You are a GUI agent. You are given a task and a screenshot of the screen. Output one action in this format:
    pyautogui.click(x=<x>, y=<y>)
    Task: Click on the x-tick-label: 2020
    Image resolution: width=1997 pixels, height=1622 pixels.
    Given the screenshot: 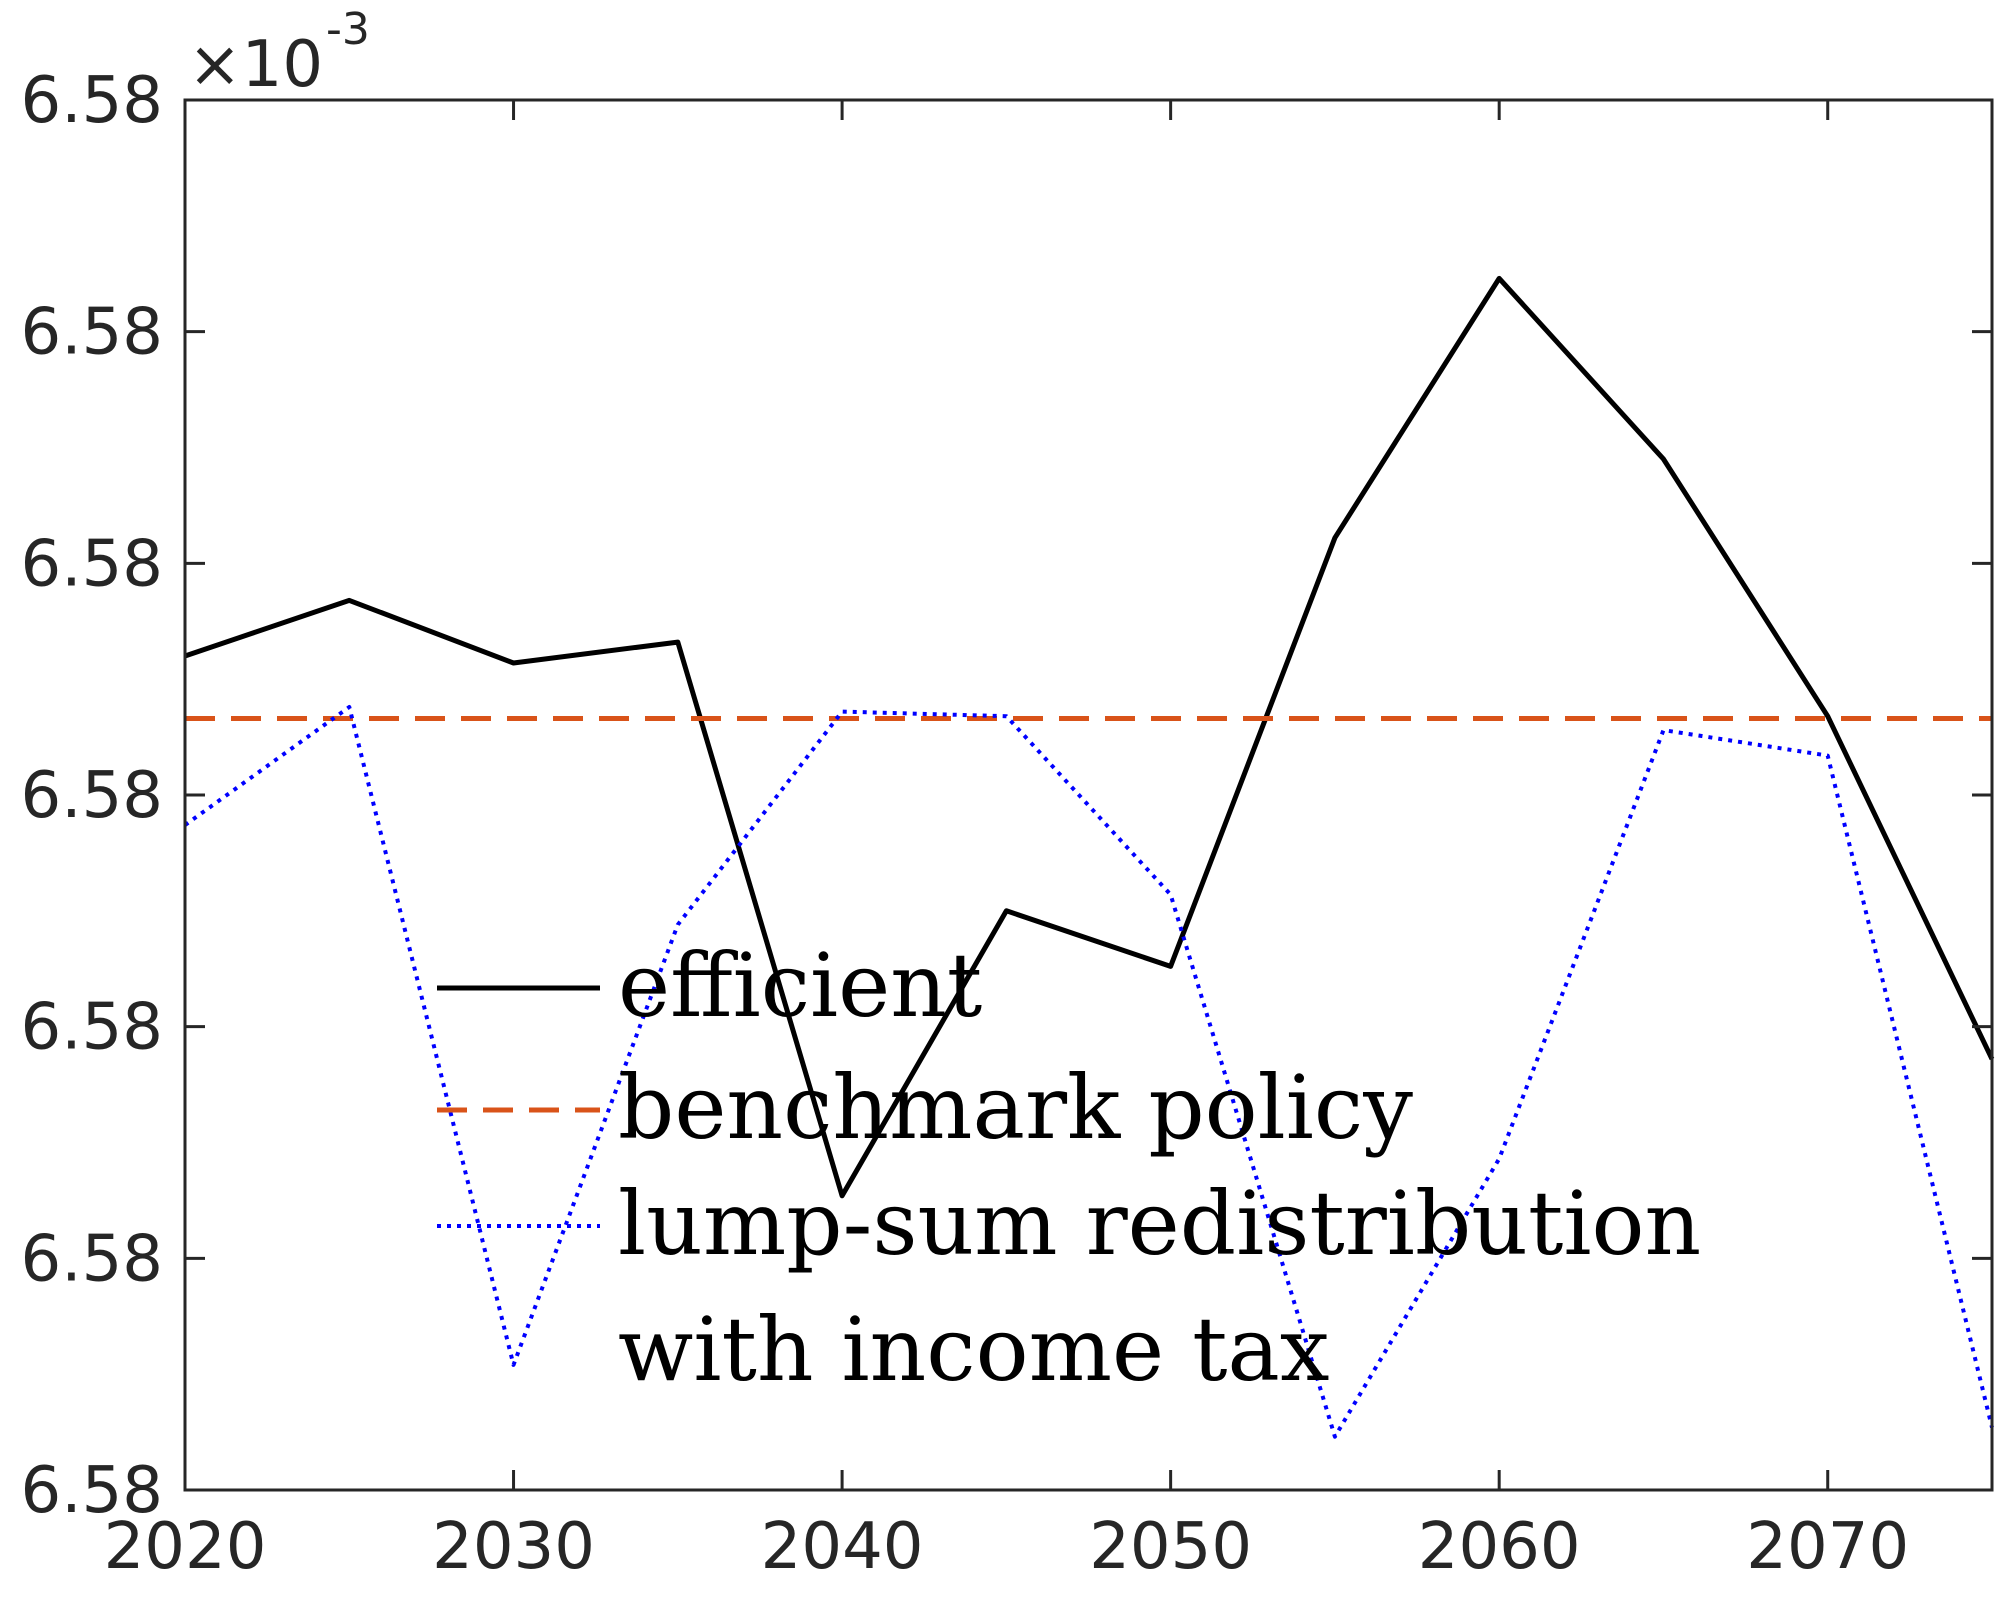 What is the action you would take?
    pyautogui.click(x=185, y=1547)
    